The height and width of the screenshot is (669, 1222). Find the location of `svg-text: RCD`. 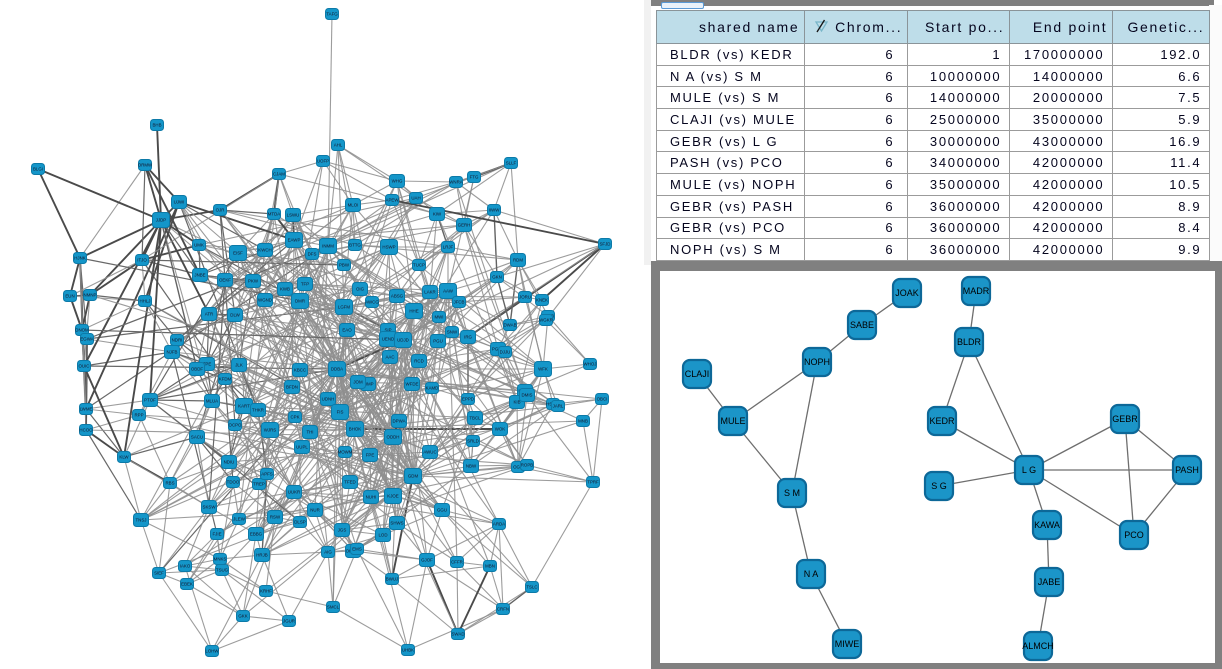

svg-text: RCD is located at coordinates (419, 361).